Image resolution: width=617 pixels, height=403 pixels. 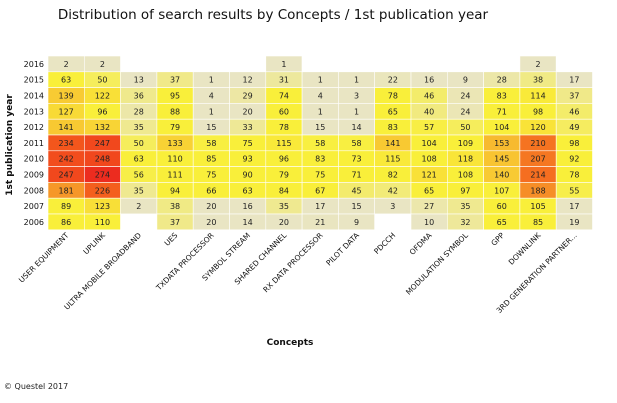 What do you see at coordinates (102, 80) in the screenshot?
I see `cell-value: 50` at bounding box center [102, 80].